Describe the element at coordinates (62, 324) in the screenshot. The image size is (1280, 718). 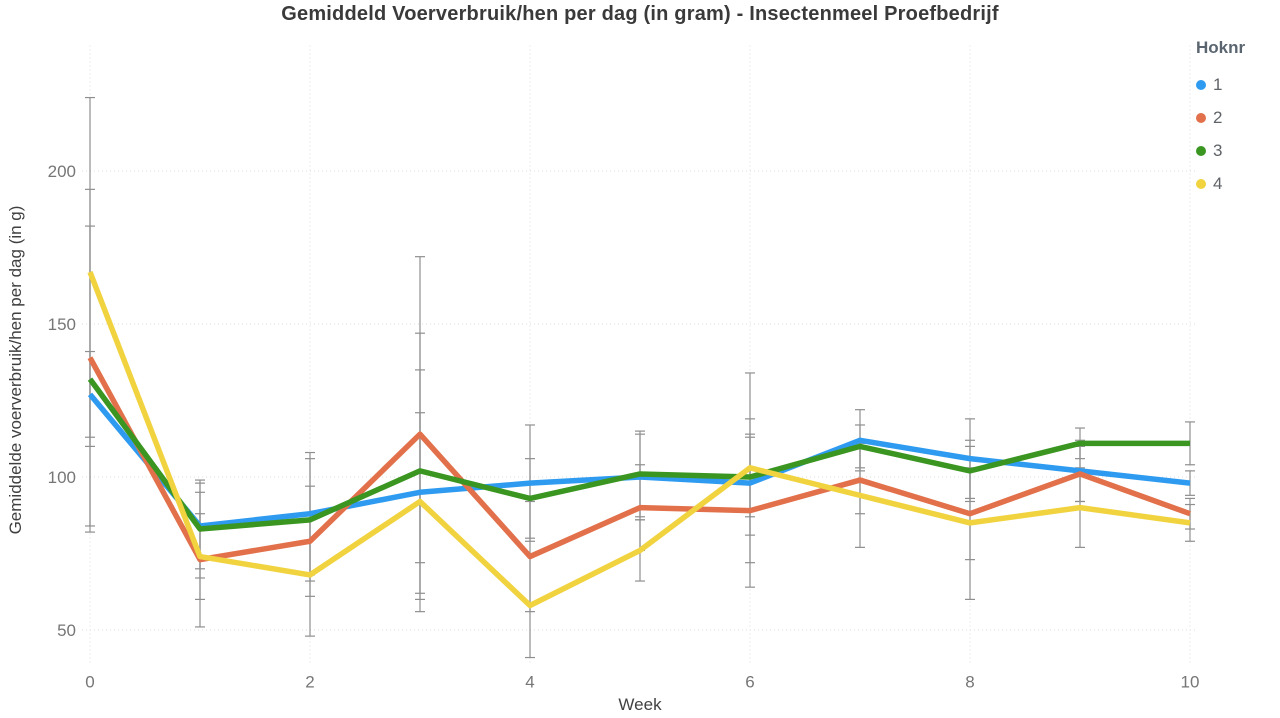
I see `y-tick-label: 150` at that location.